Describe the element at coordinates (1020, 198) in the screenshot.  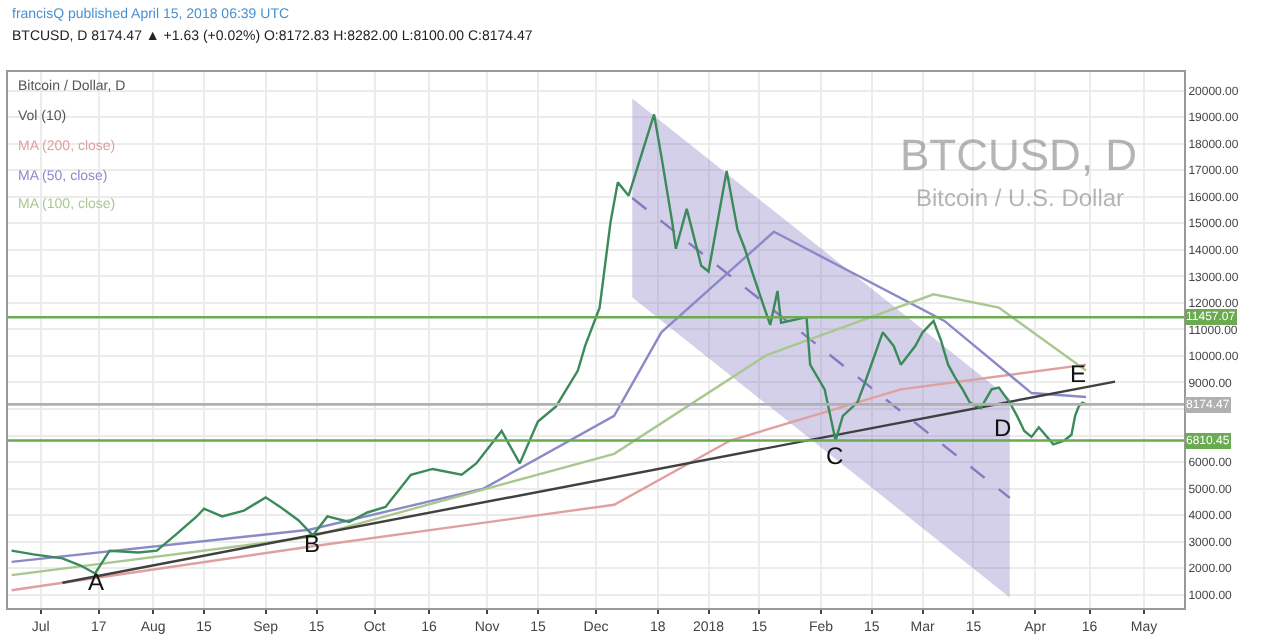
I see `annotation: Bitcoin / U.S. Dollar` at that location.